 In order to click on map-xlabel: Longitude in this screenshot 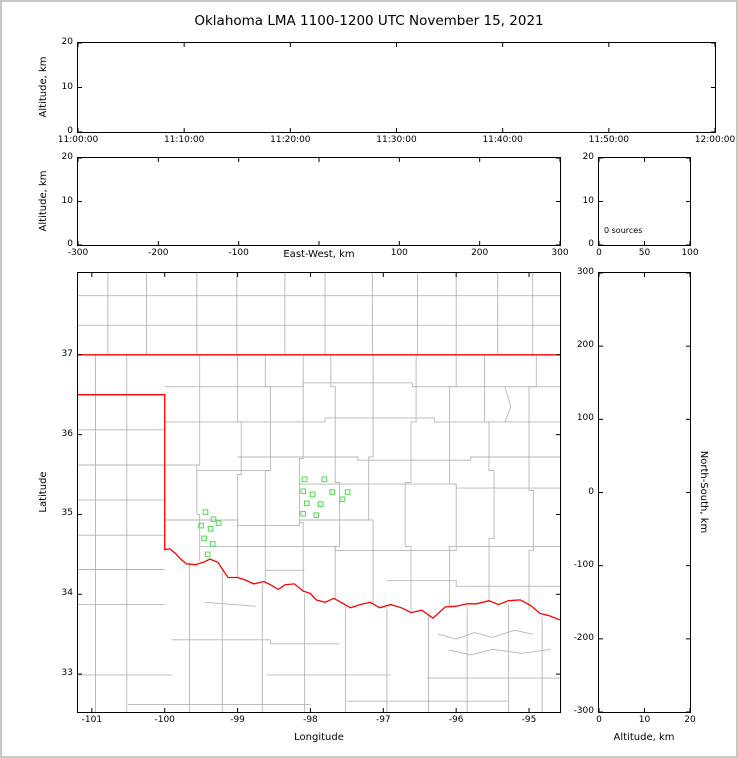, I will do `click(319, 737)`.